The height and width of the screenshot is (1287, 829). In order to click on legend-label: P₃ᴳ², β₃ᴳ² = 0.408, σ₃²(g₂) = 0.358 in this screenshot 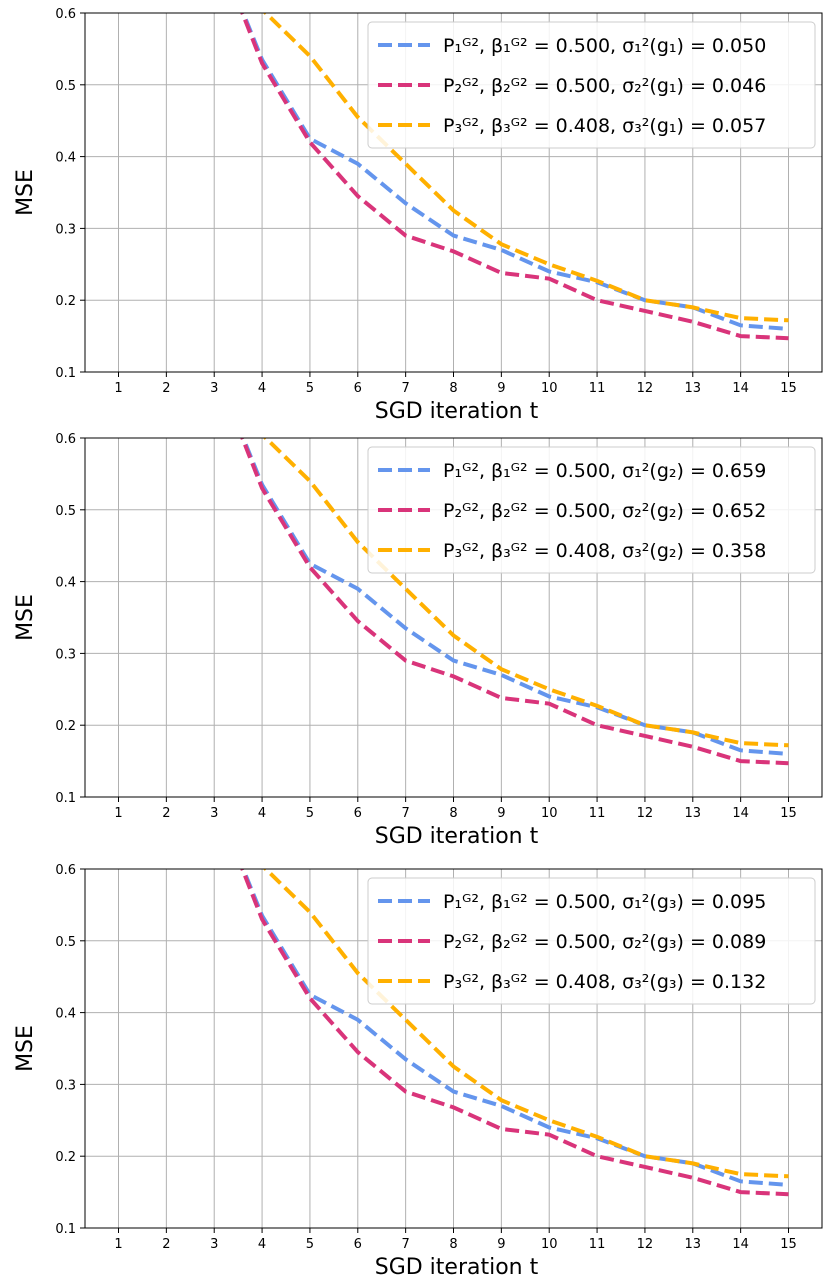, I will do `click(604, 551)`.